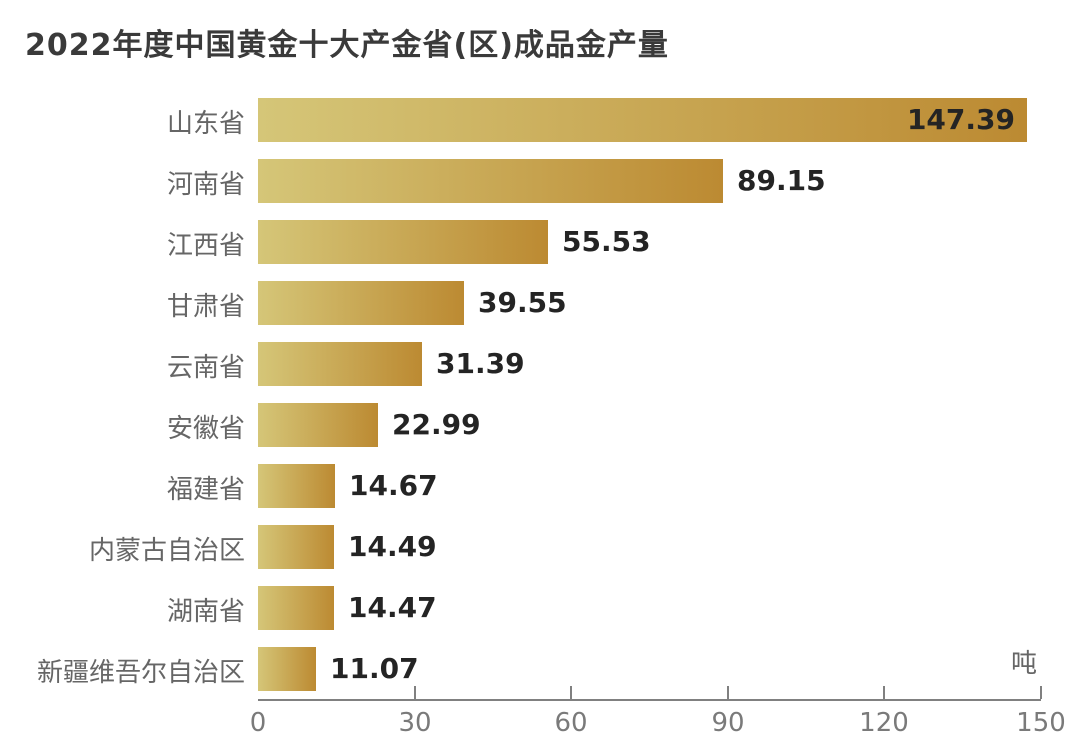 This screenshot has width=1080, height=756. Describe the element at coordinates (347, 45) in the screenshot. I see `chart-title: 2022年度中国黄金十大产金省(区)成品金产量` at that location.